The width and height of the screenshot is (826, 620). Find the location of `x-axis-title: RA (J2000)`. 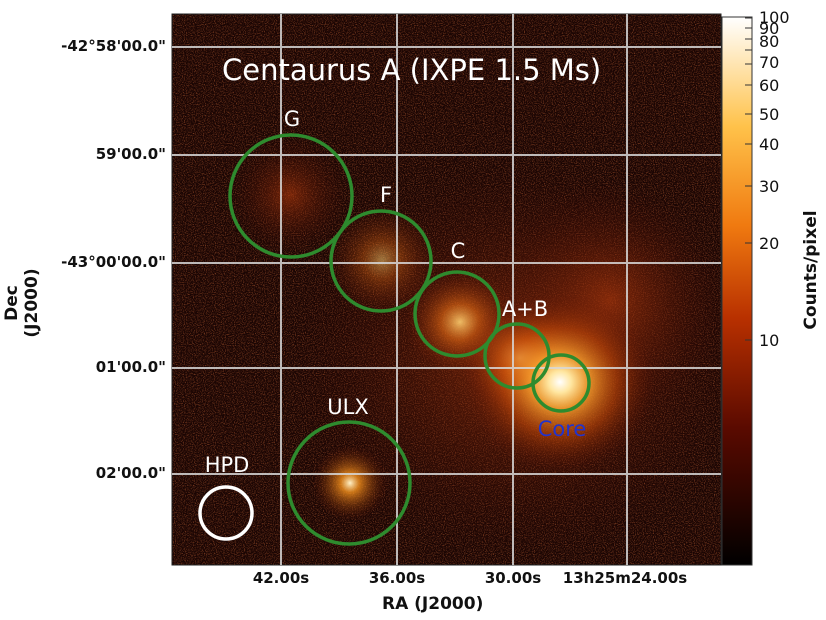

x-axis-title: RA (J2000) is located at coordinates (433, 604).